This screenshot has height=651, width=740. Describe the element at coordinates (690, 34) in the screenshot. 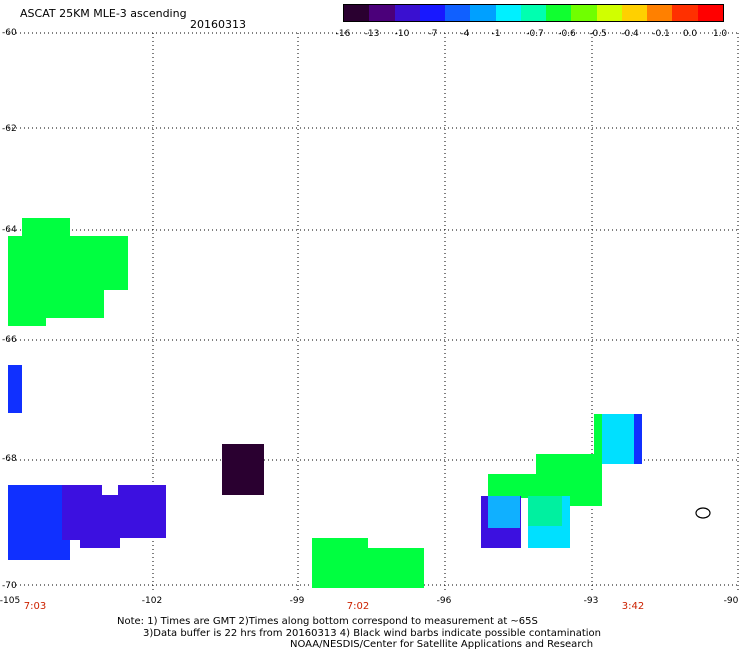

I see `colorbar-label: 0.0` at that location.